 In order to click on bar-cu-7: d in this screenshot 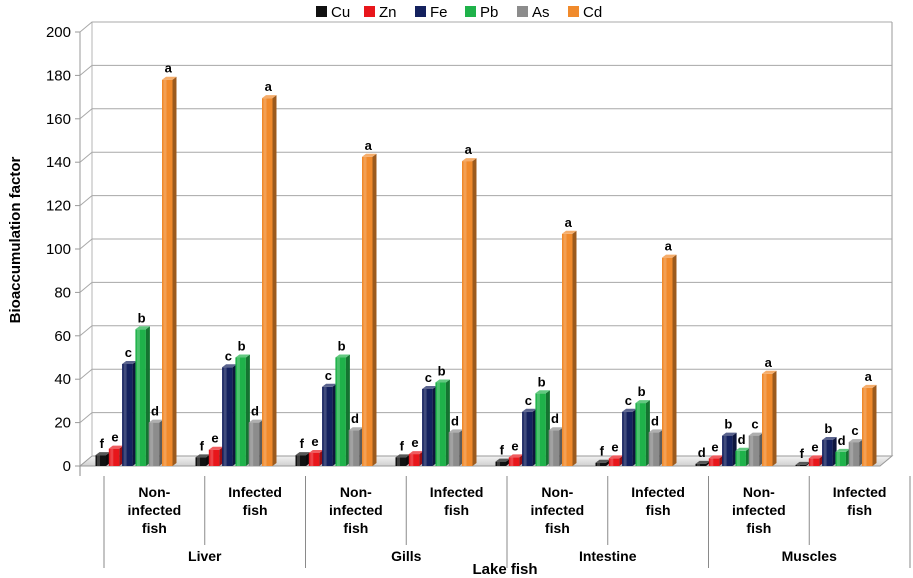, I will do `click(702, 455)`.